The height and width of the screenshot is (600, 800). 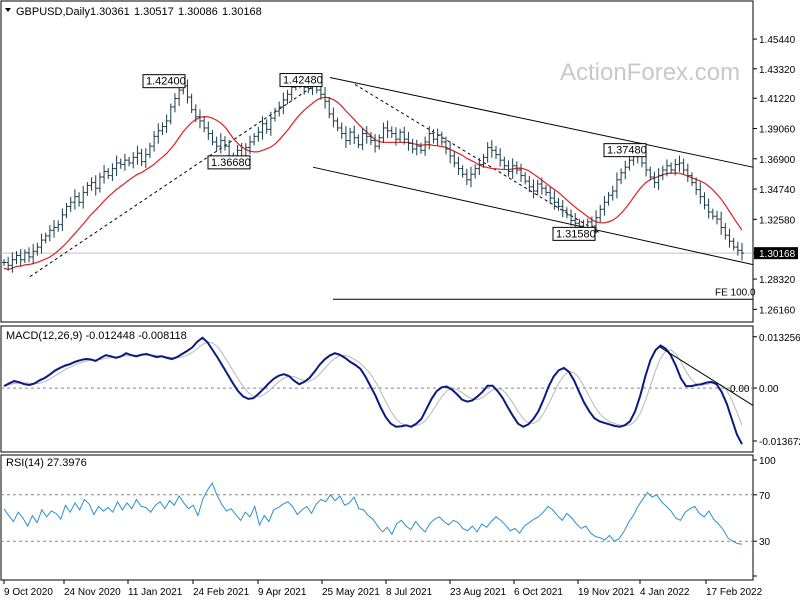 I want to click on price-tick-label: 1.39060, so click(x=777, y=130).